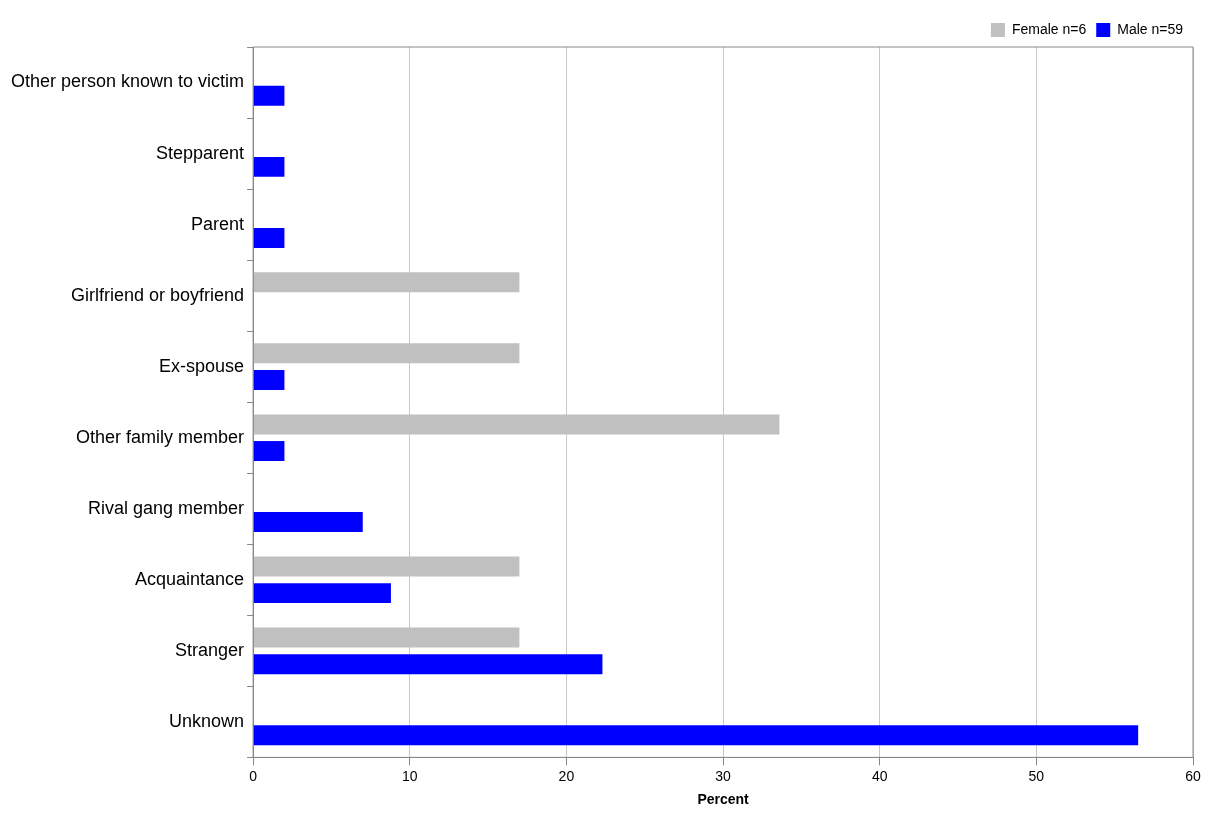  What do you see at coordinates (723, 799) in the screenshot?
I see `x-axis-title: Percent` at bounding box center [723, 799].